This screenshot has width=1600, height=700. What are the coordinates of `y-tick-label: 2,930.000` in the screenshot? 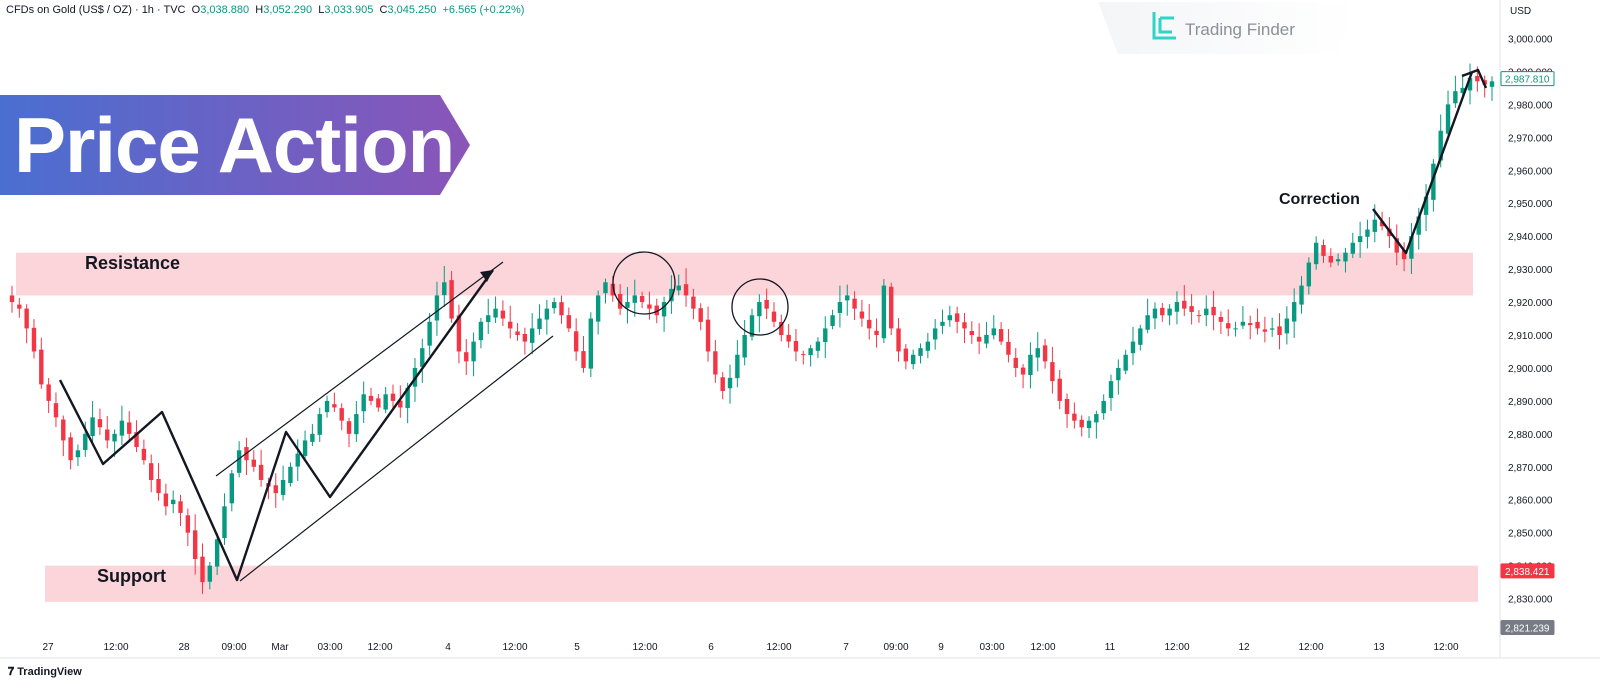 It's located at (1530, 270).